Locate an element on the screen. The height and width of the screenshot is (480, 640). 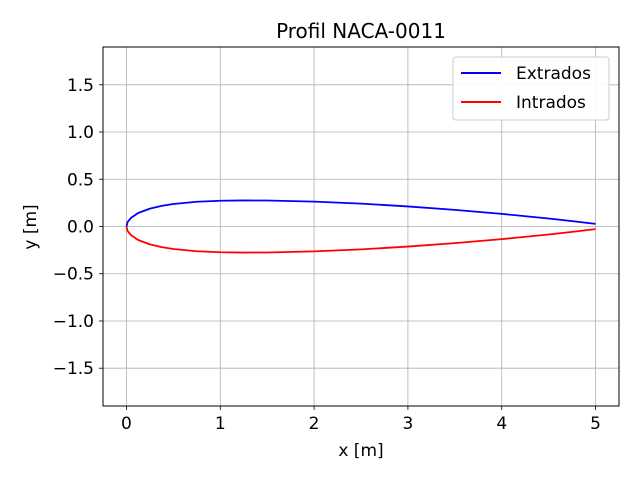
chart-title: Profil NACA-0011 is located at coordinates (361, 31).